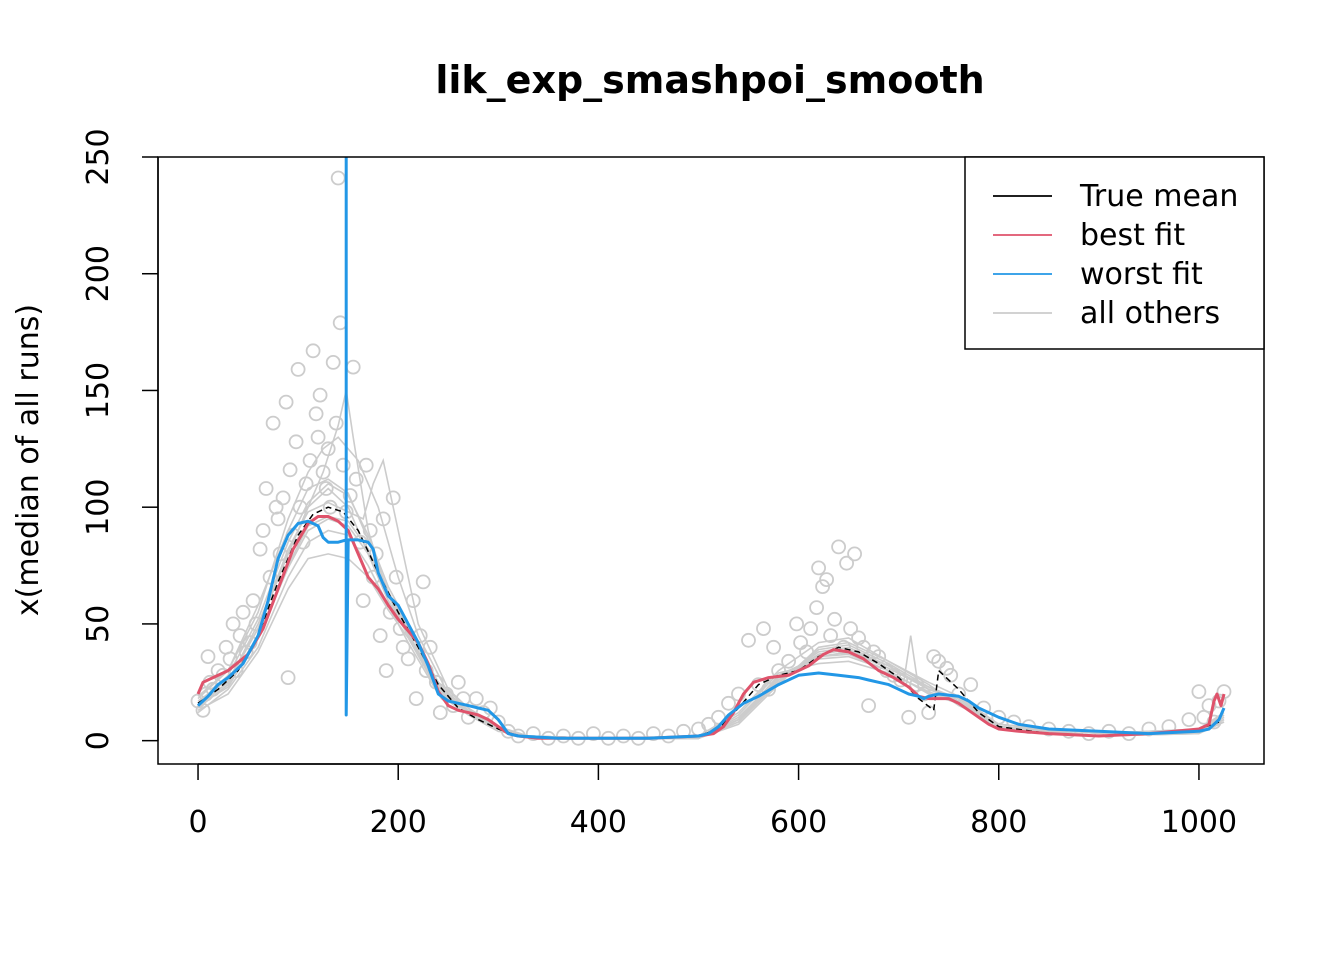 The image size is (1344, 960). I want to click on legend: True mean best fit worst fit all others, so click(1114, 253).